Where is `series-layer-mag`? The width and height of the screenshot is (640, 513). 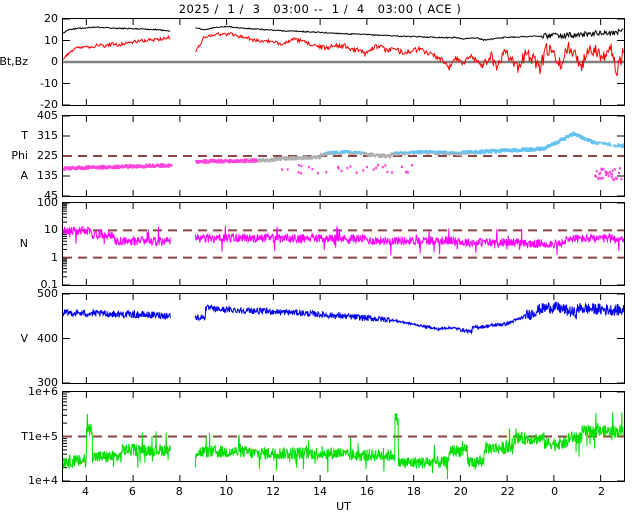
series-layer-mag is located at coordinates (343, 51).